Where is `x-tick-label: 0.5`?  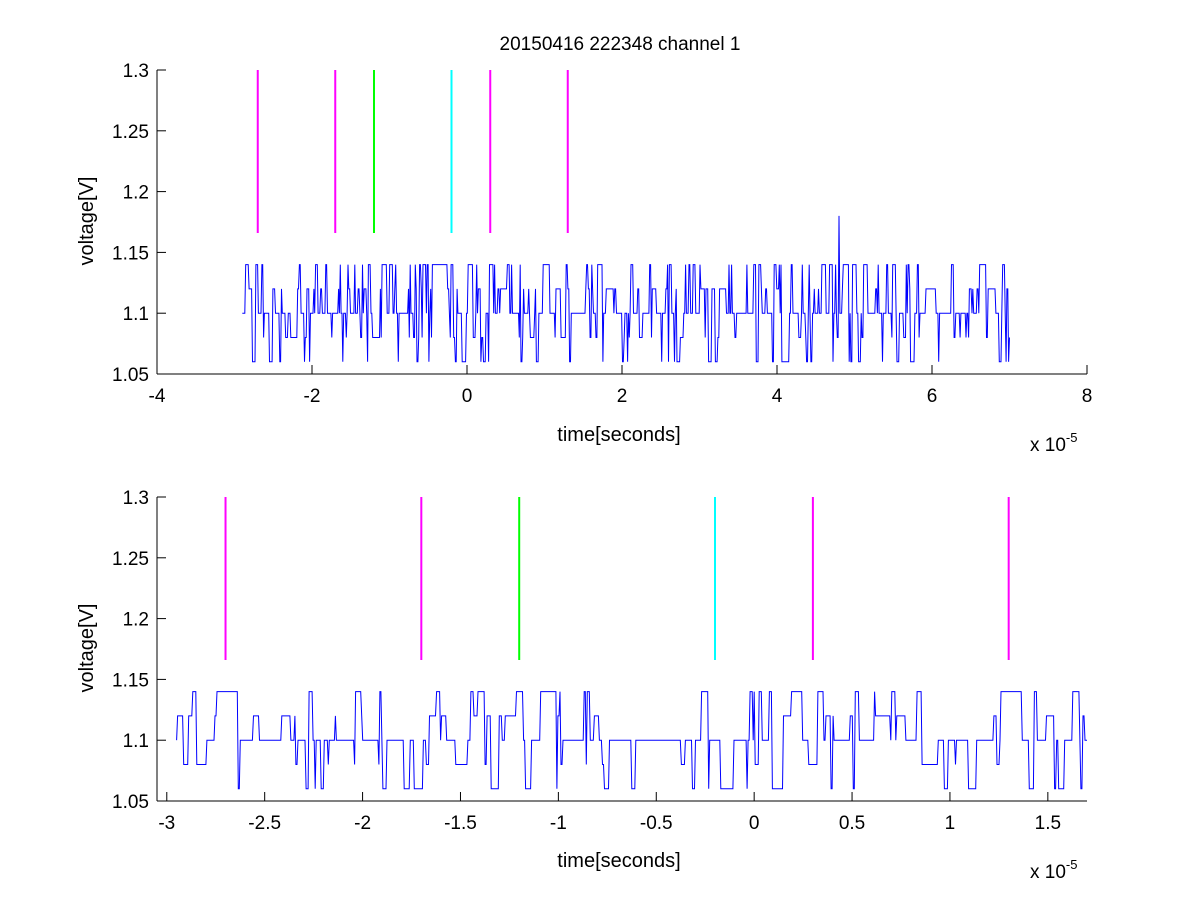 x-tick-label: 0.5 is located at coordinates (852, 823).